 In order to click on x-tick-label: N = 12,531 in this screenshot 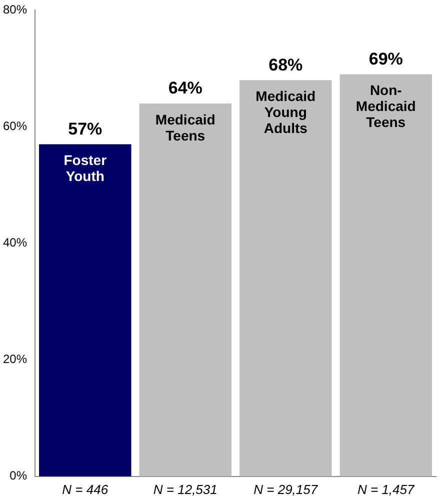, I will do `click(185, 489)`.